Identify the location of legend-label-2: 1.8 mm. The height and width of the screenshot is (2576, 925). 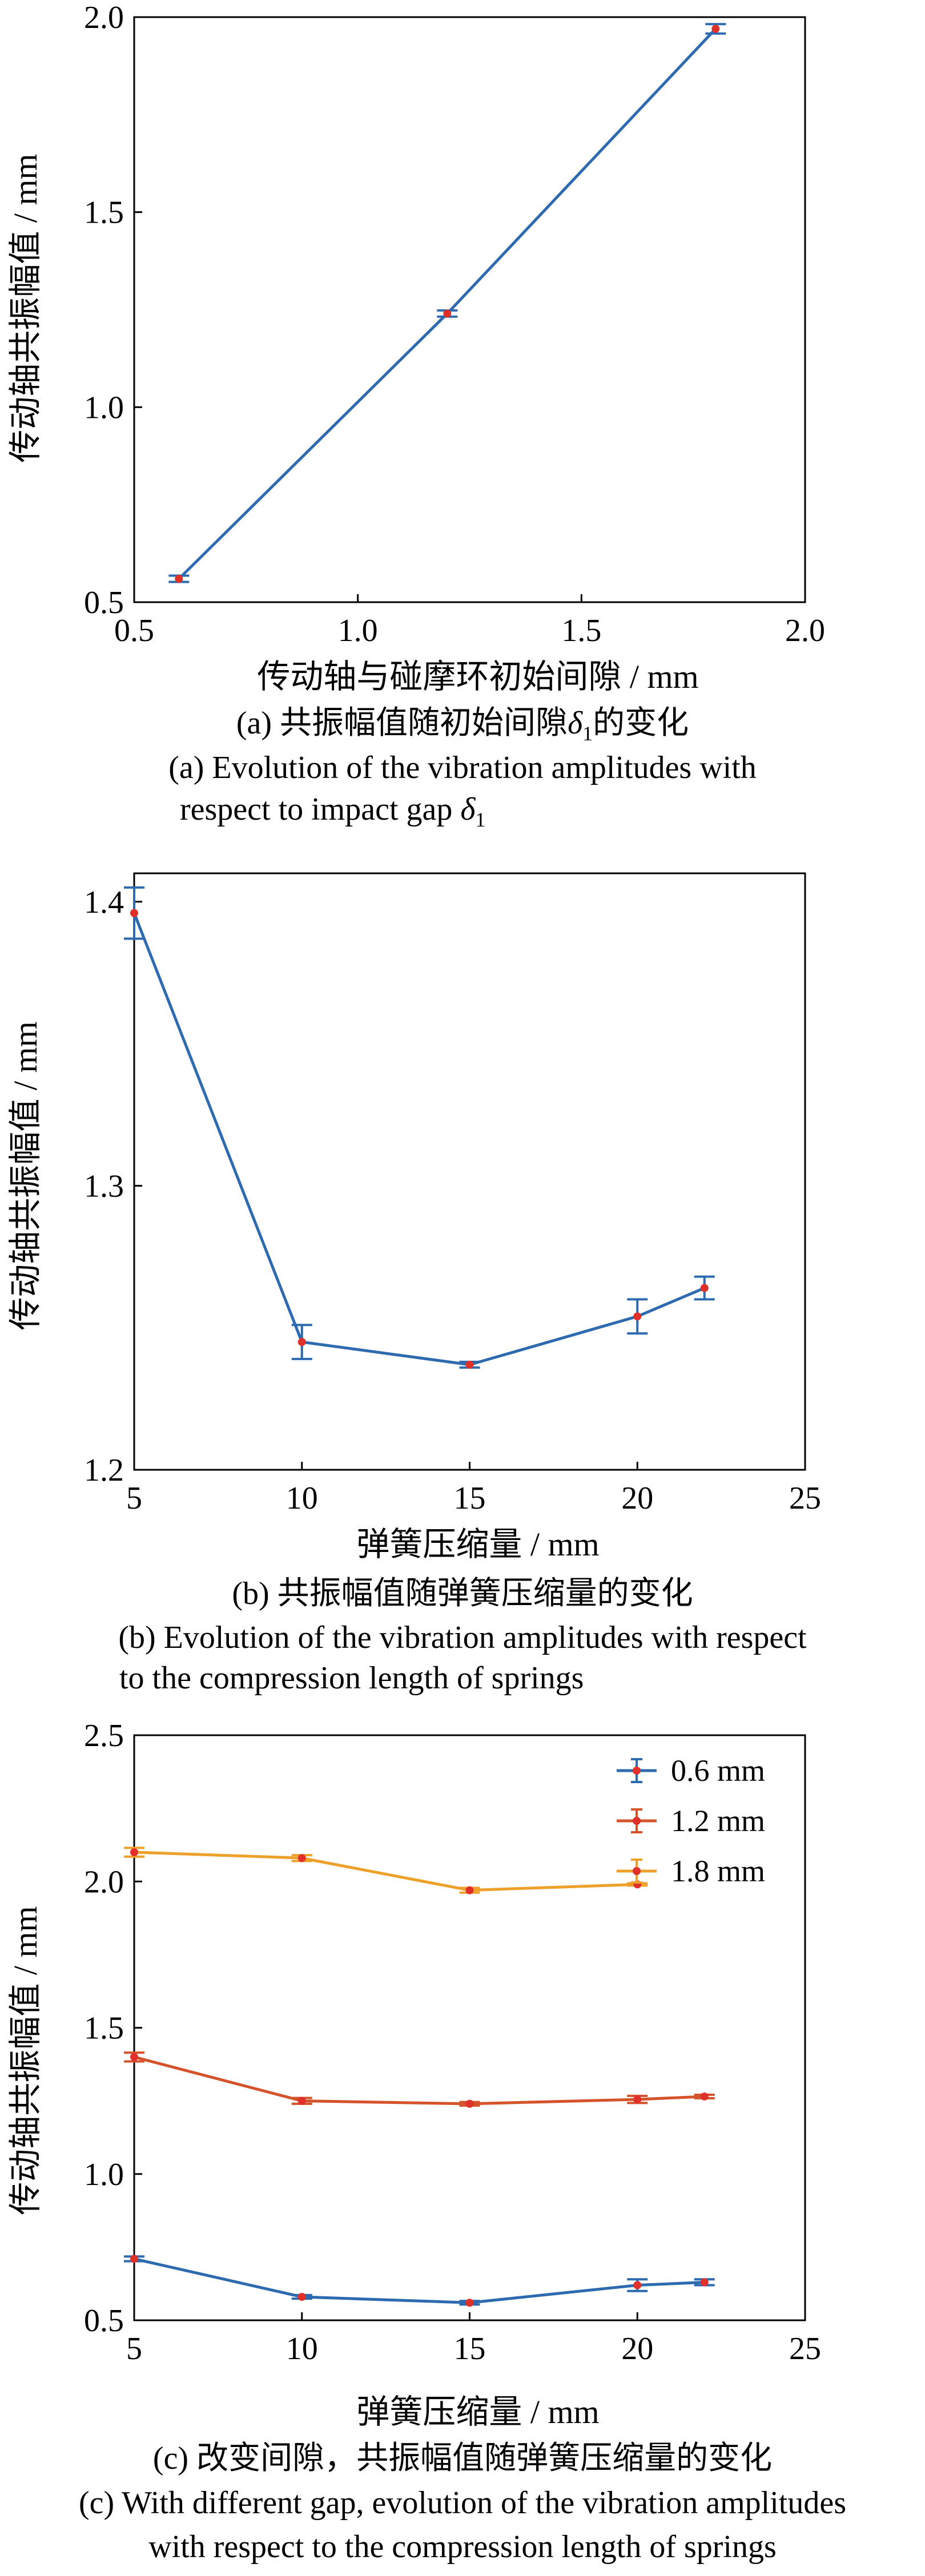
(718, 1871).